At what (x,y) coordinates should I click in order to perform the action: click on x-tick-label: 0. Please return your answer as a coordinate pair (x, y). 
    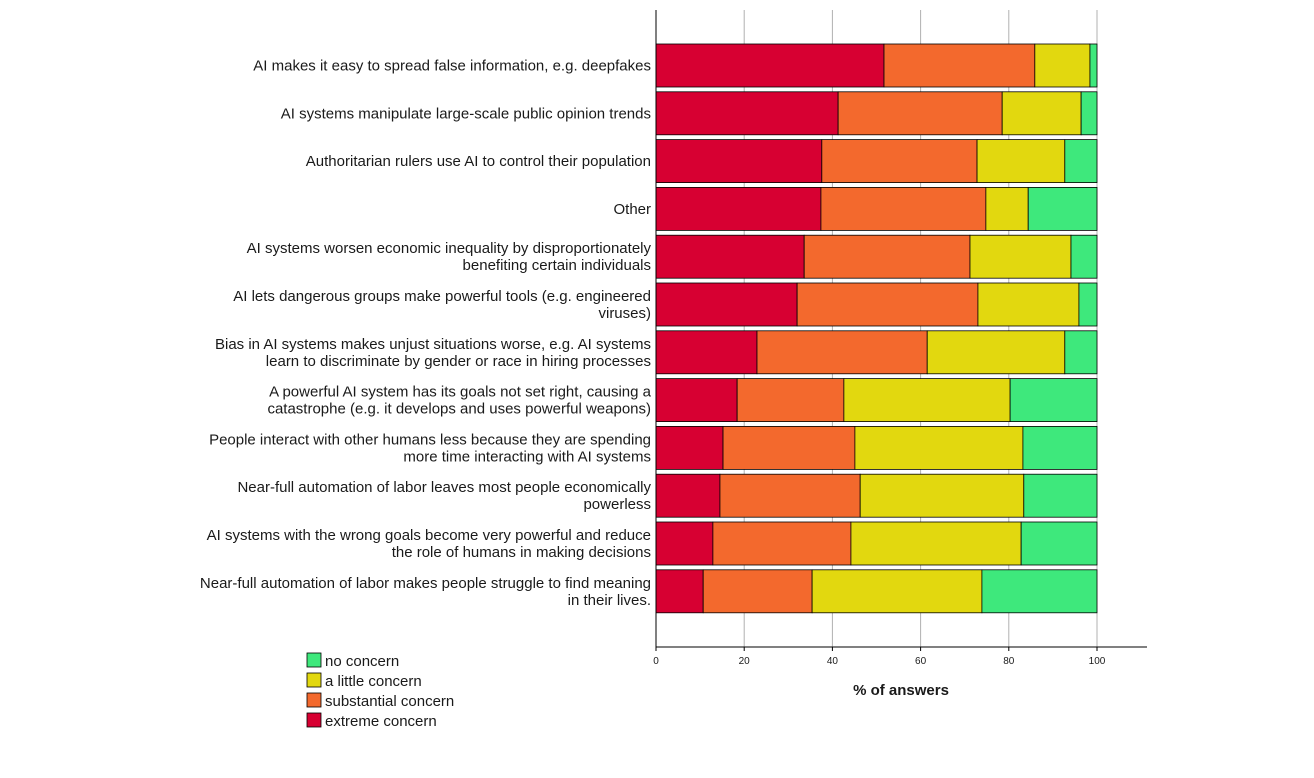
    Looking at the image, I should click on (656, 661).